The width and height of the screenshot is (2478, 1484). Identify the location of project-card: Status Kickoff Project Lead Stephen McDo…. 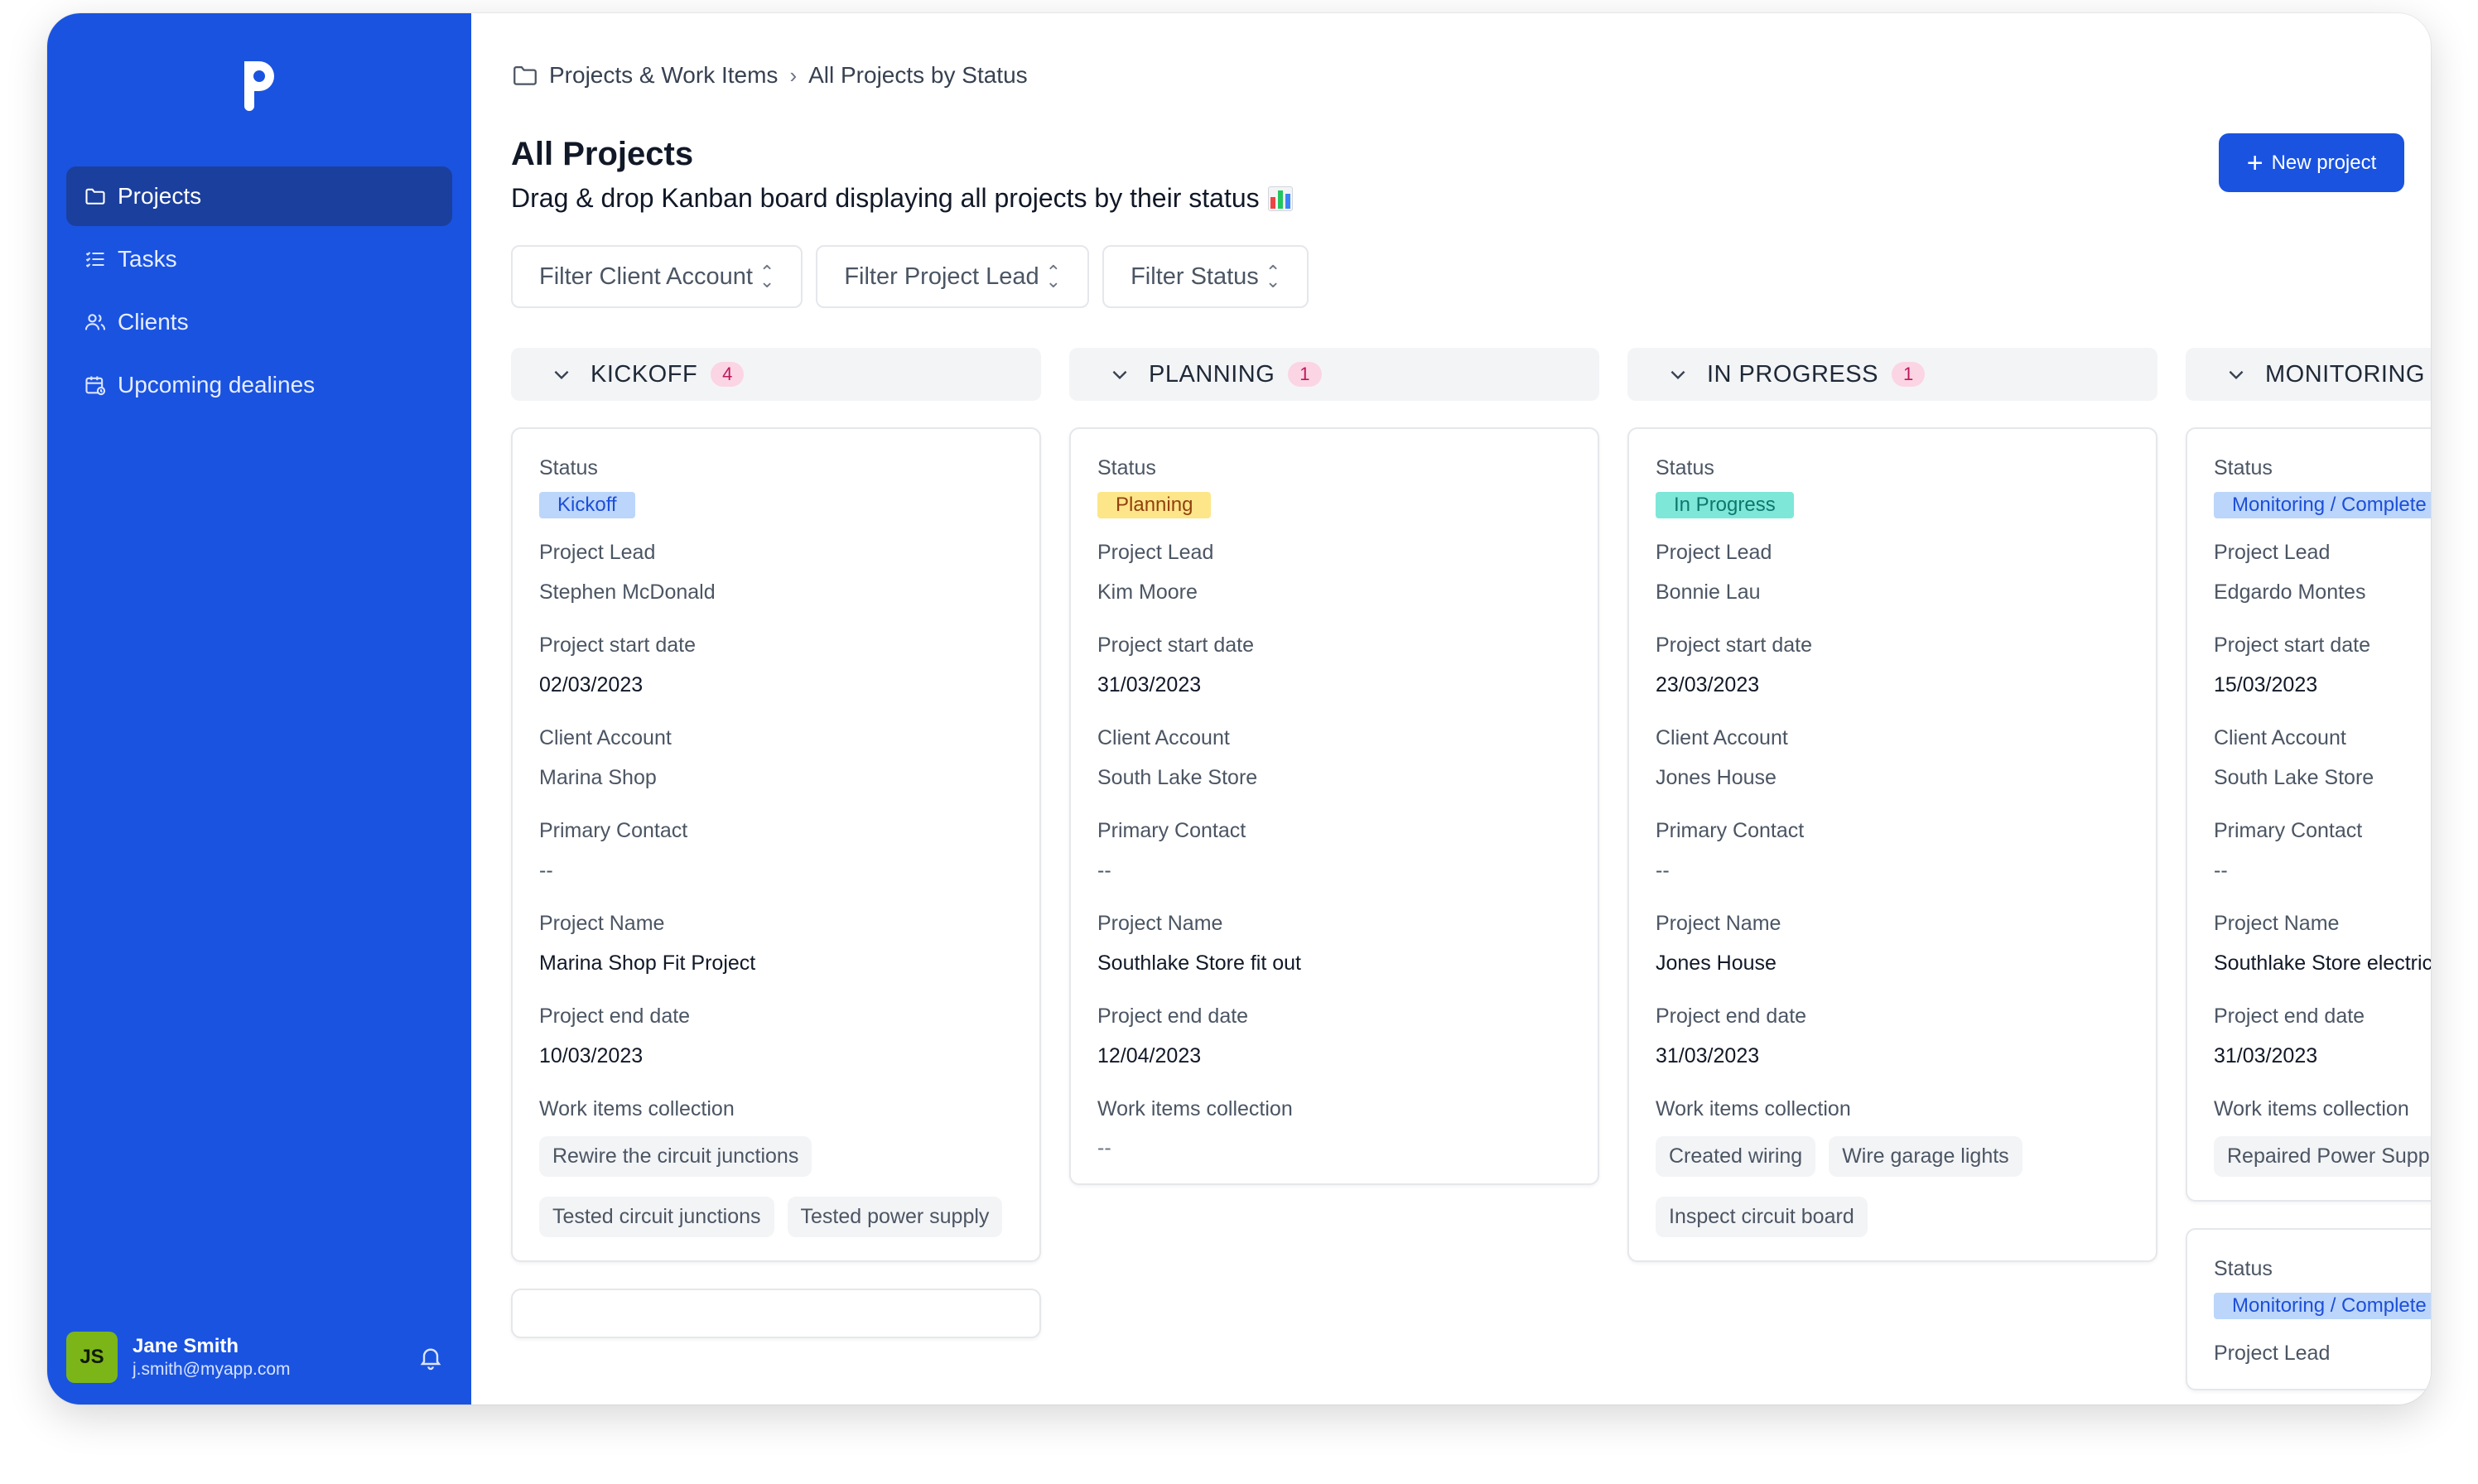
(776, 844).